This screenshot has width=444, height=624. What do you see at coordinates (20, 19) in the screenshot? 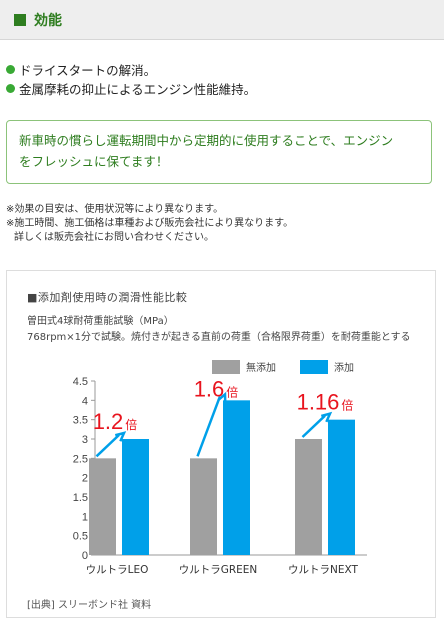
I see `square-bullet-icon` at bounding box center [20, 19].